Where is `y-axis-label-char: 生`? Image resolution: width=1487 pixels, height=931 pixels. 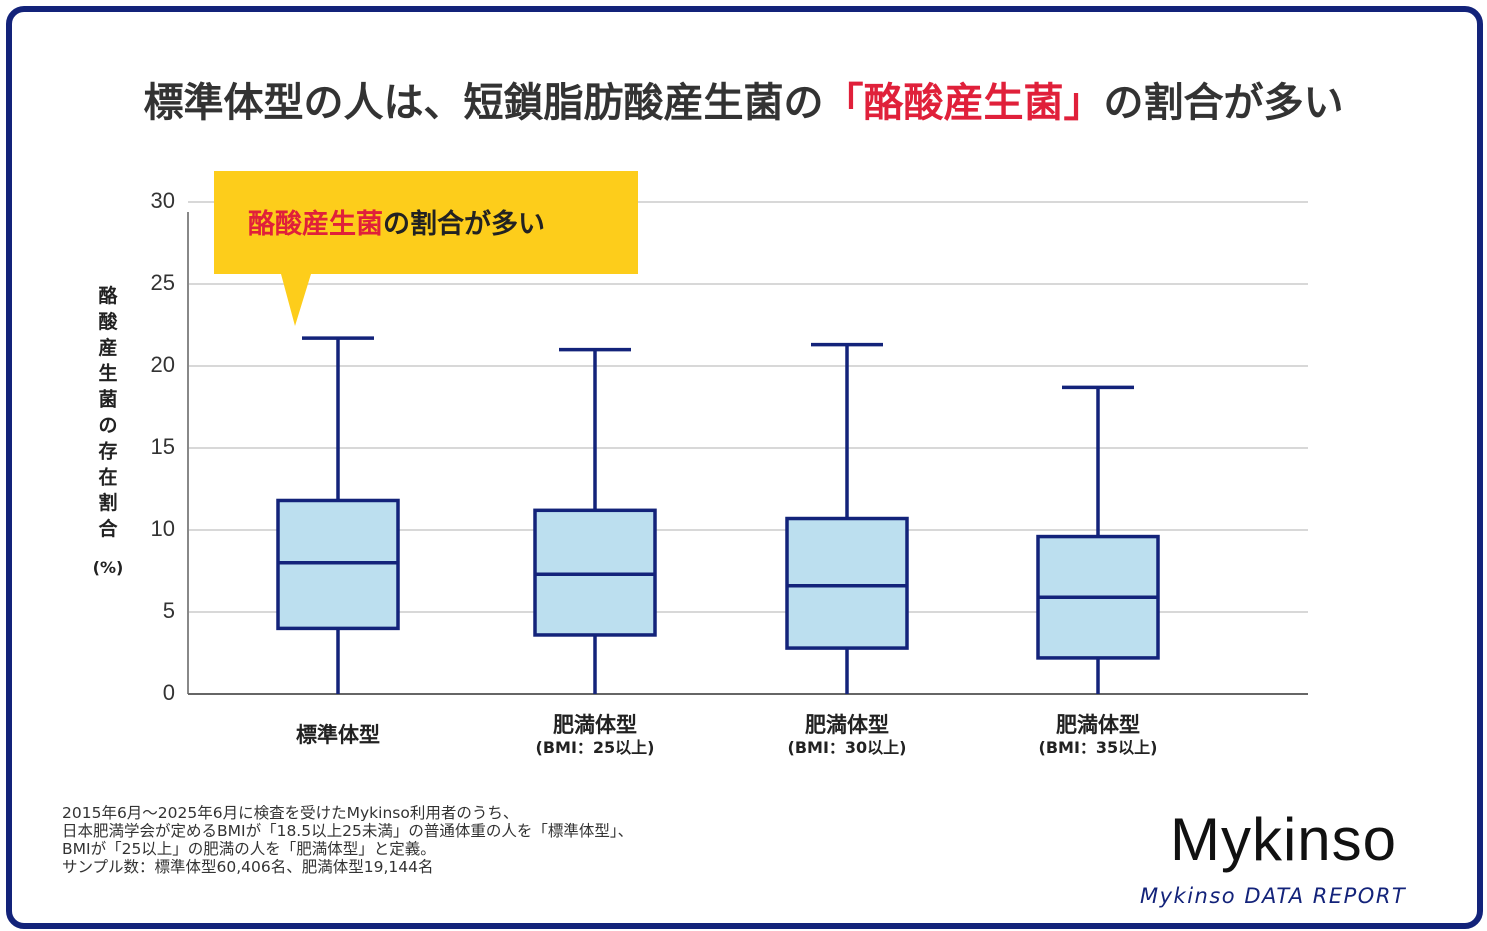 y-axis-label-char: 生 is located at coordinates (107, 373).